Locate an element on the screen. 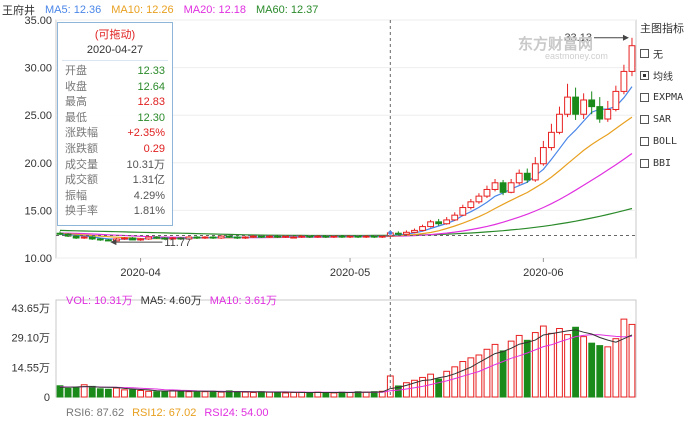 Image resolution: width=692 pixels, height=421 pixels. indicator-option-2: EXPMA is located at coordinates (666, 97).